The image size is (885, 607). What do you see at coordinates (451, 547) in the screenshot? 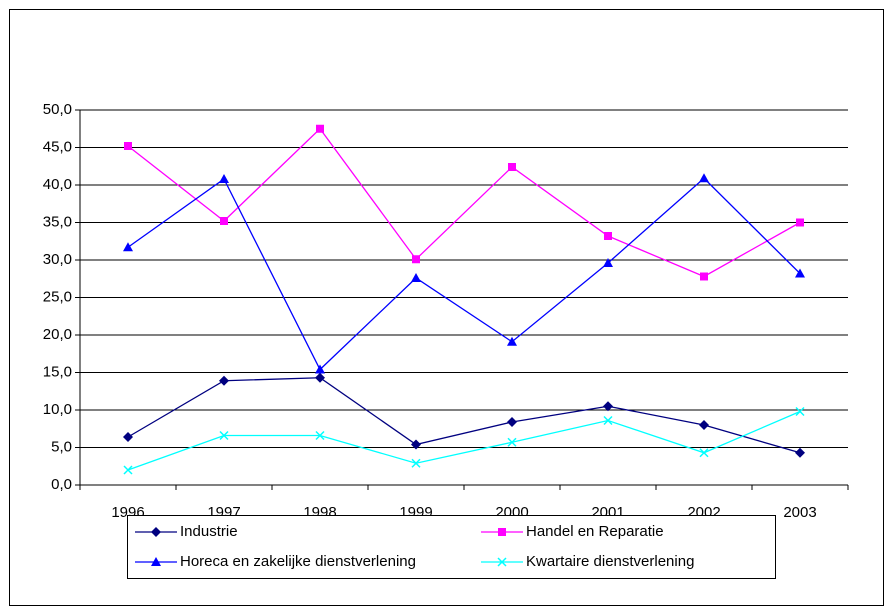
I see `legend-box` at bounding box center [451, 547].